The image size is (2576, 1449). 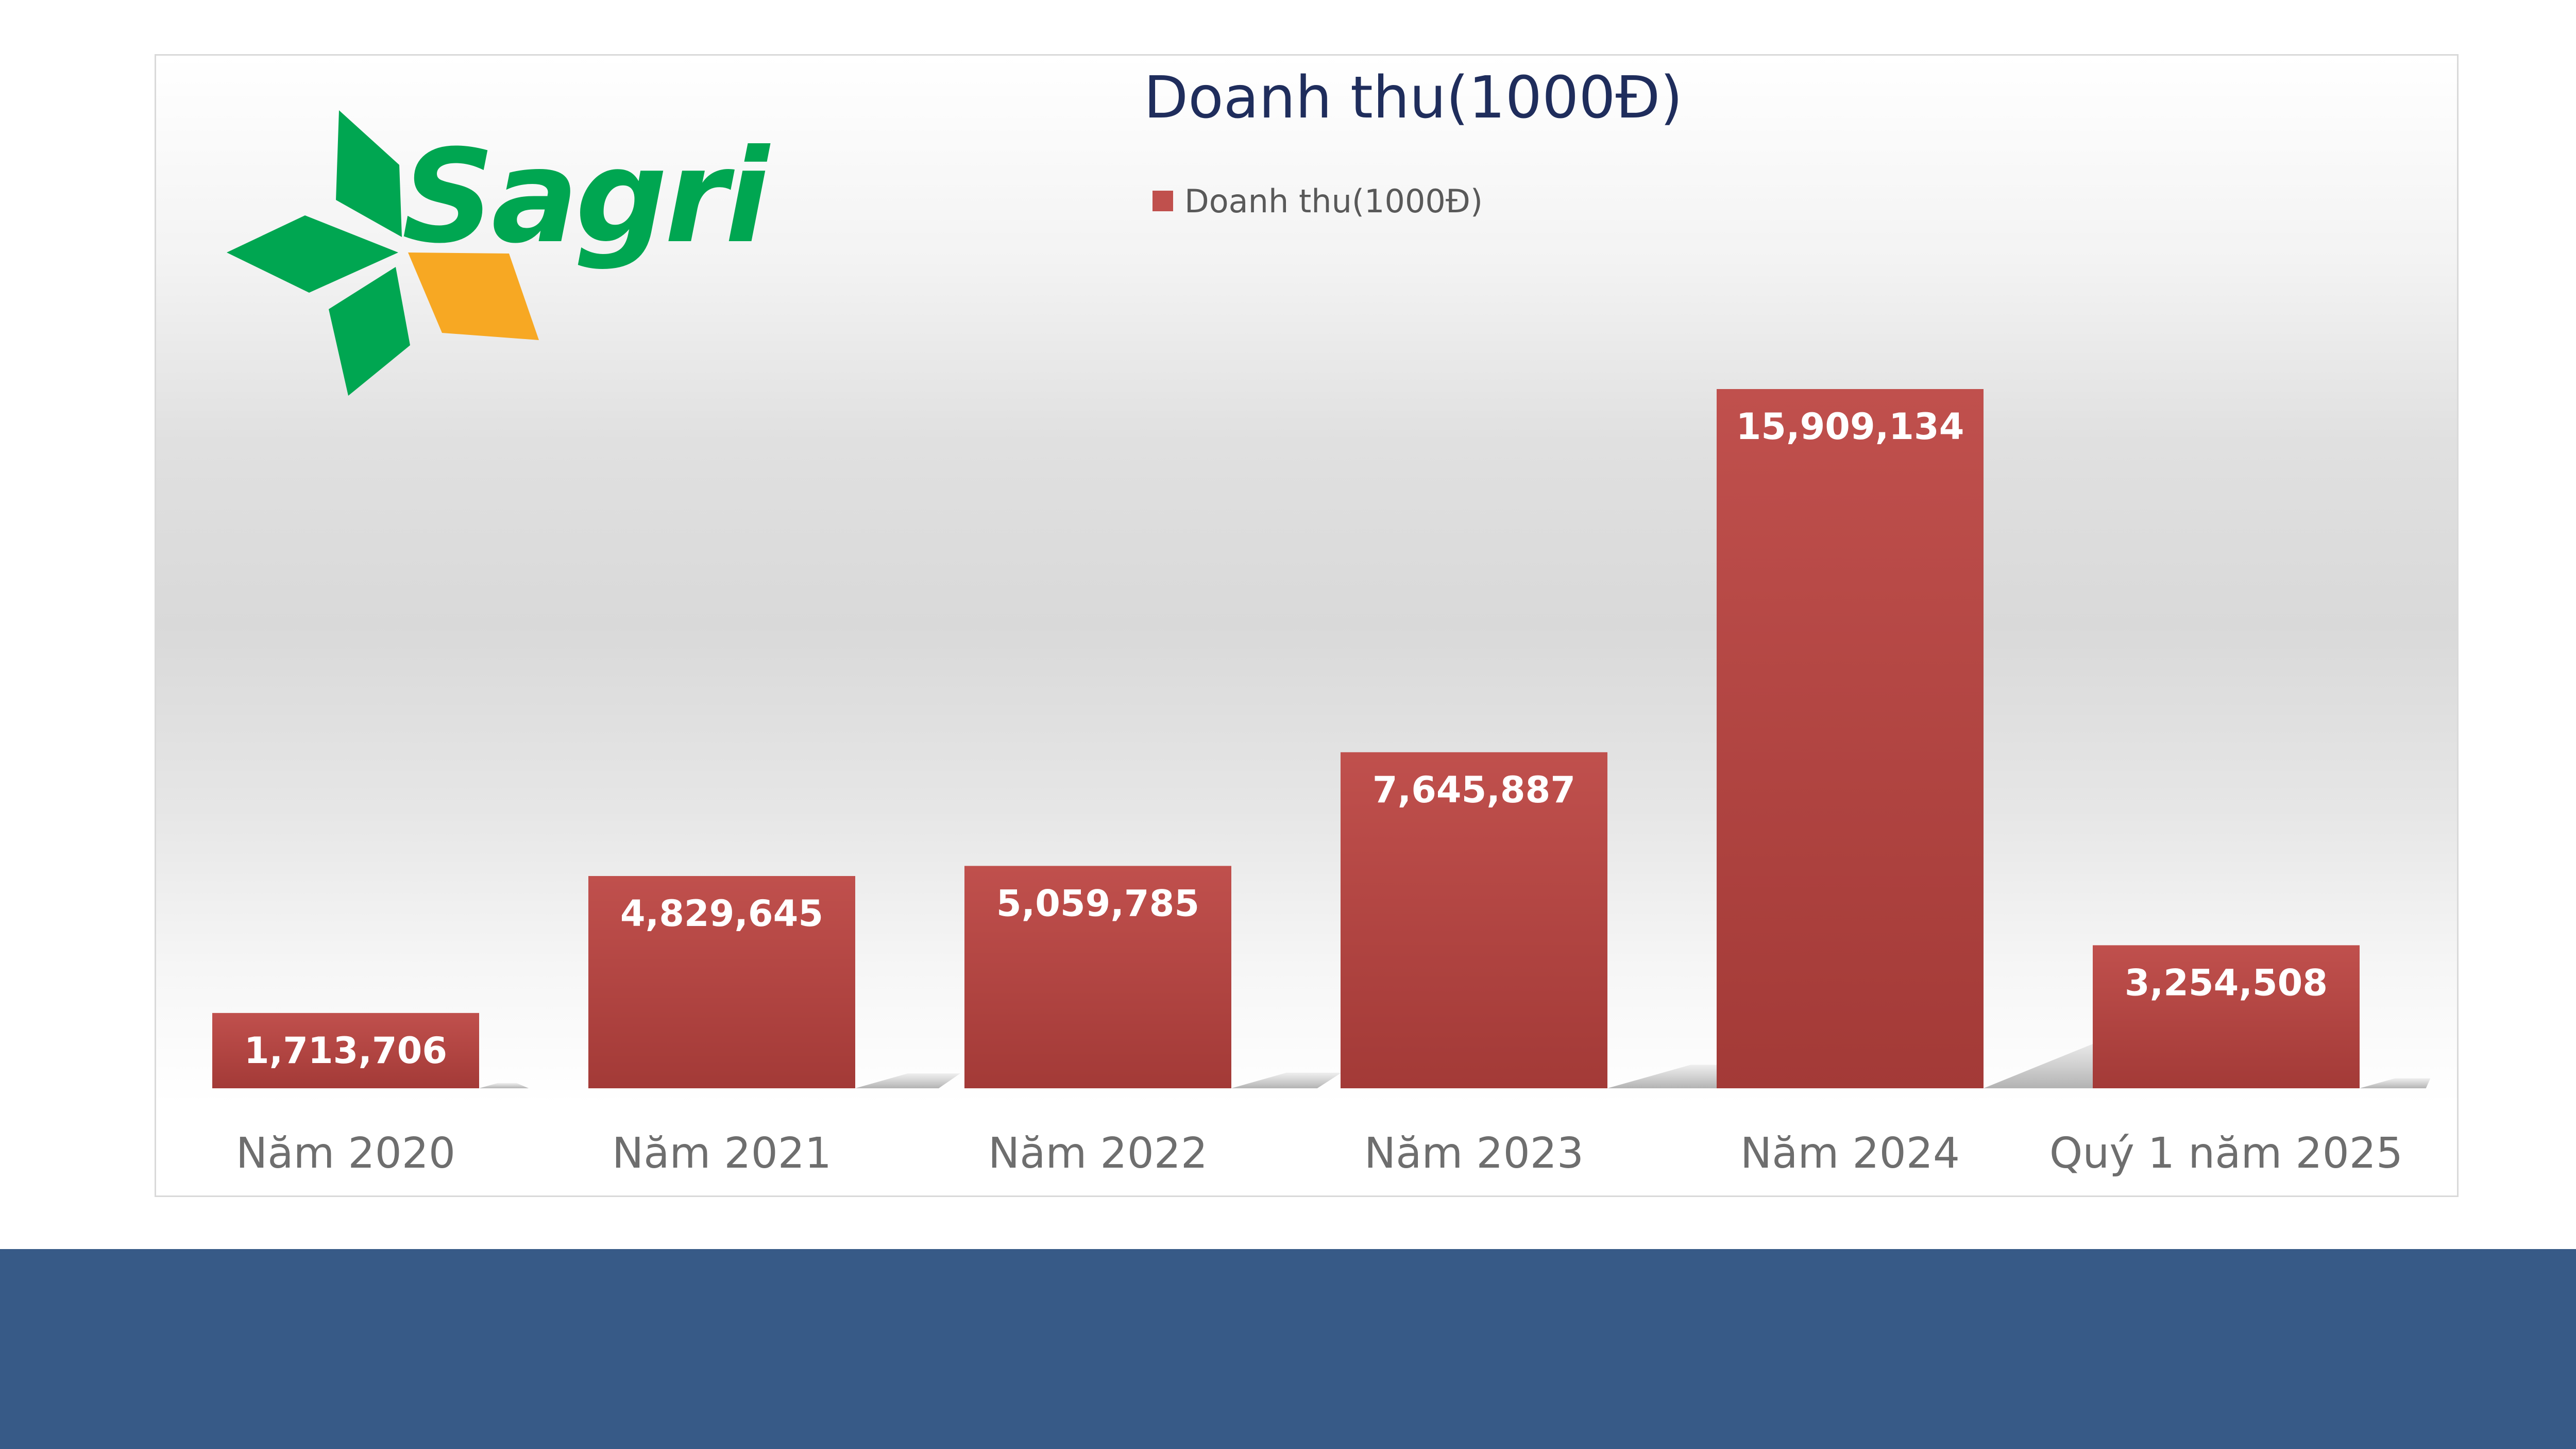 I want to click on chart-title: Doanh thu(1000Đ), so click(x=1413, y=97).